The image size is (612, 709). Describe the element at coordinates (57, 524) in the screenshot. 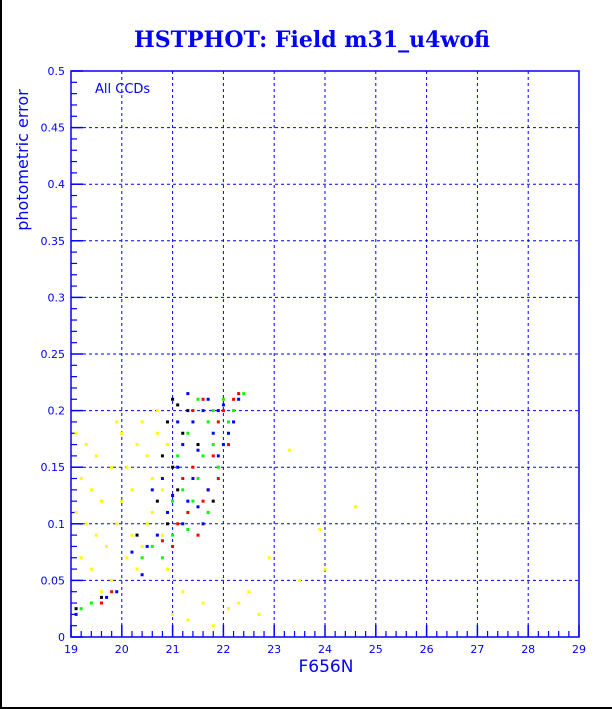

I see `y-tick-label: 0.1` at that location.